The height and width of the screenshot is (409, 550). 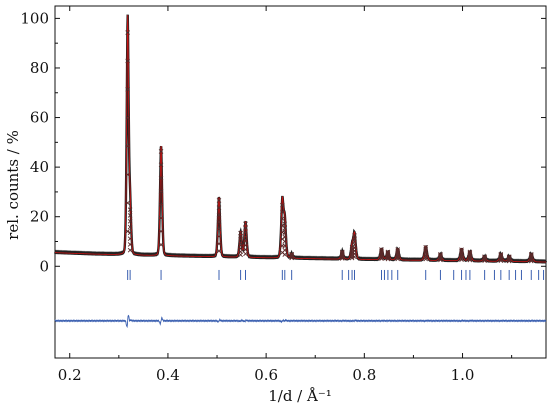 I want to click on x-tick-label: 1.0, so click(x=463, y=375).